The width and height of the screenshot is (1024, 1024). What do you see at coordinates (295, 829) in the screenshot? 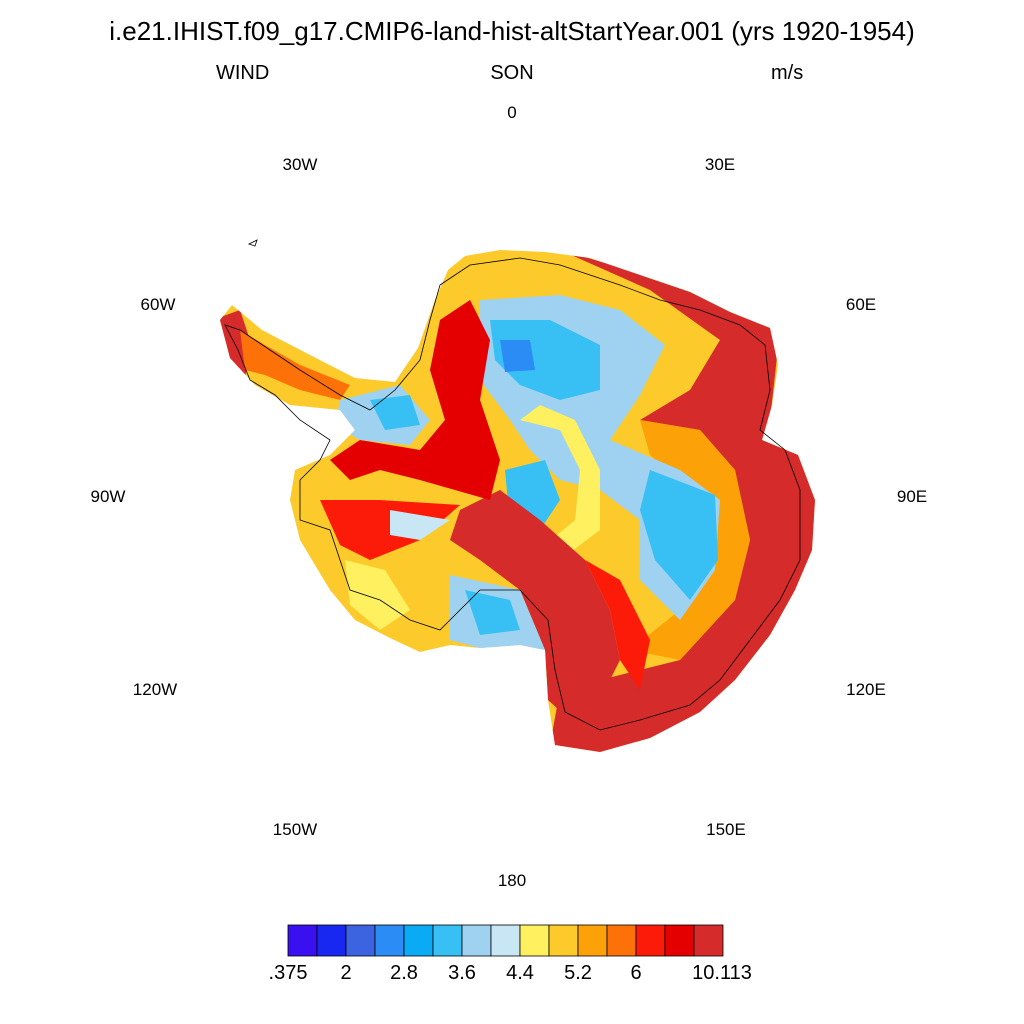
I see `lon-label-150W: 150W` at bounding box center [295, 829].